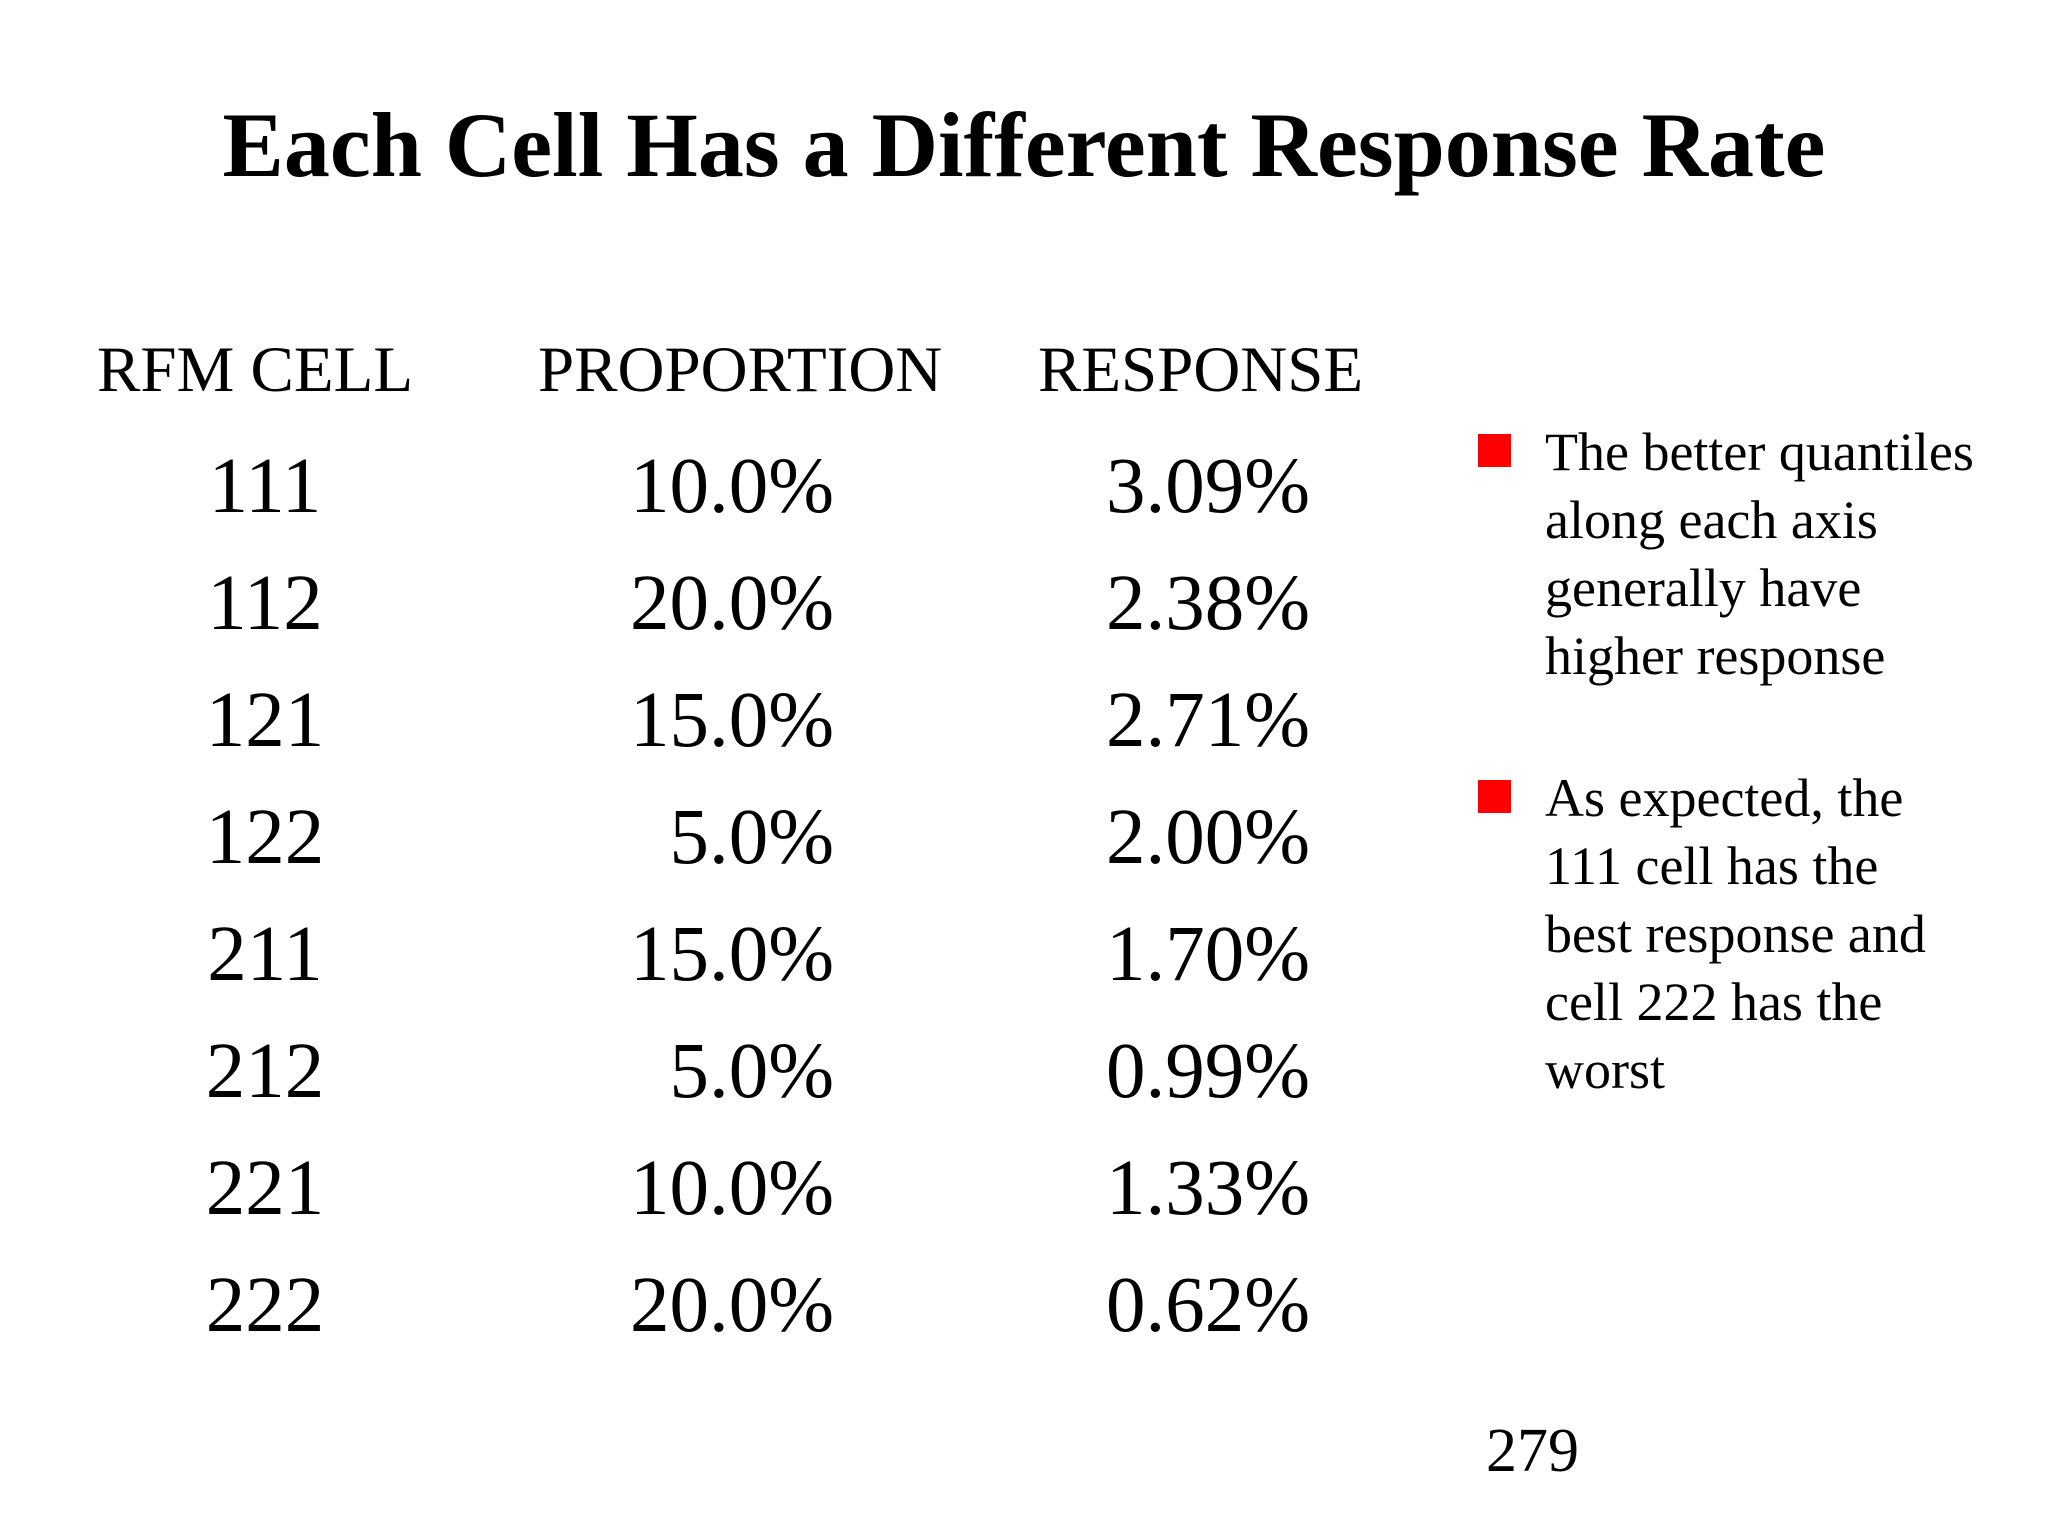 The height and width of the screenshot is (1536, 2048). What do you see at coordinates (1201, 370) in the screenshot?
I see `column-header-response: RESPONSE` at bounding box center [1201, 370].